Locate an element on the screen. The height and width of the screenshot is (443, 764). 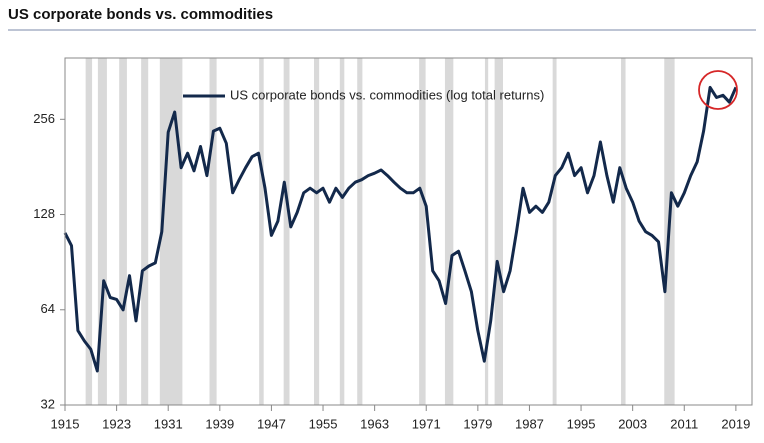
x-tick-label: 1915 is located at coordinates (65, 423).